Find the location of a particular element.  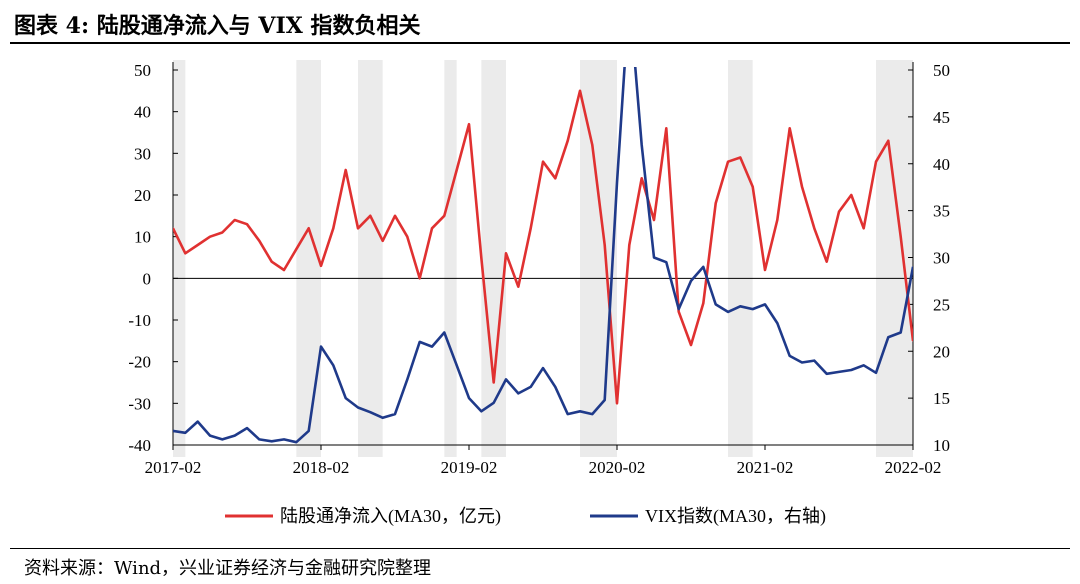

right-tick-label: 50 is located at coordinates (941, 70).